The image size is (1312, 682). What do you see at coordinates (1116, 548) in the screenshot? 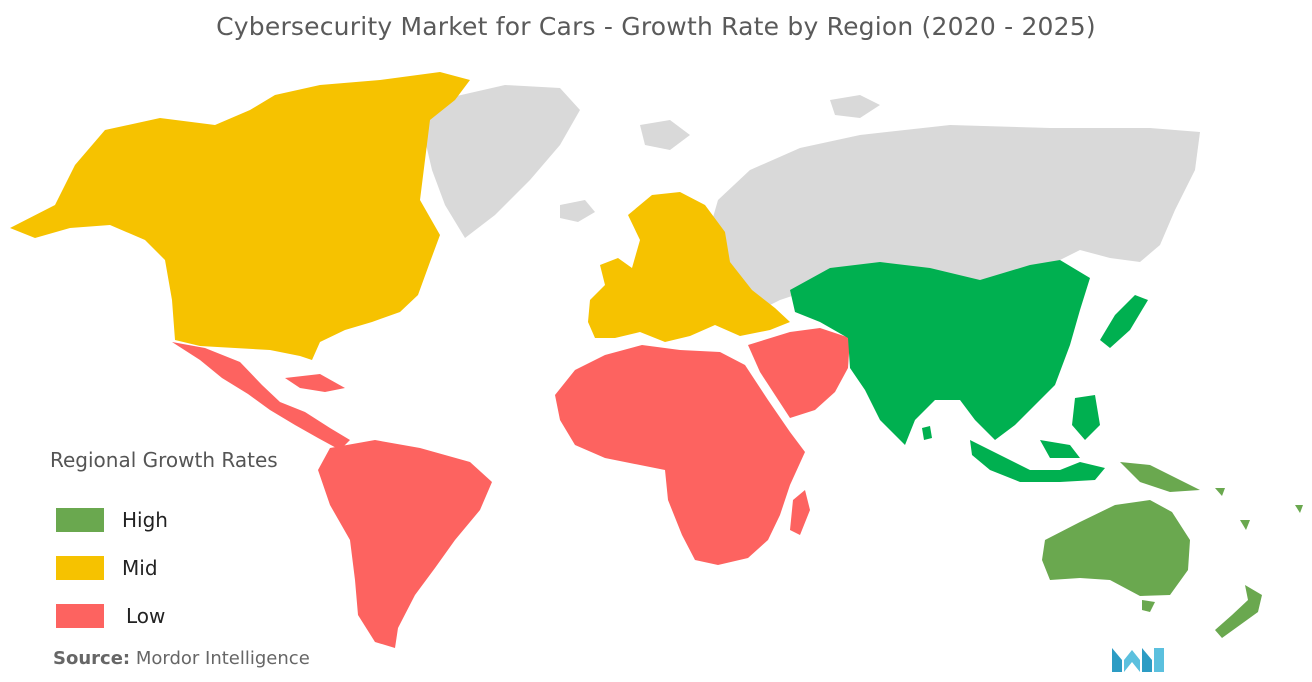
I see `australia-region` at bounding box center [1116, 548].